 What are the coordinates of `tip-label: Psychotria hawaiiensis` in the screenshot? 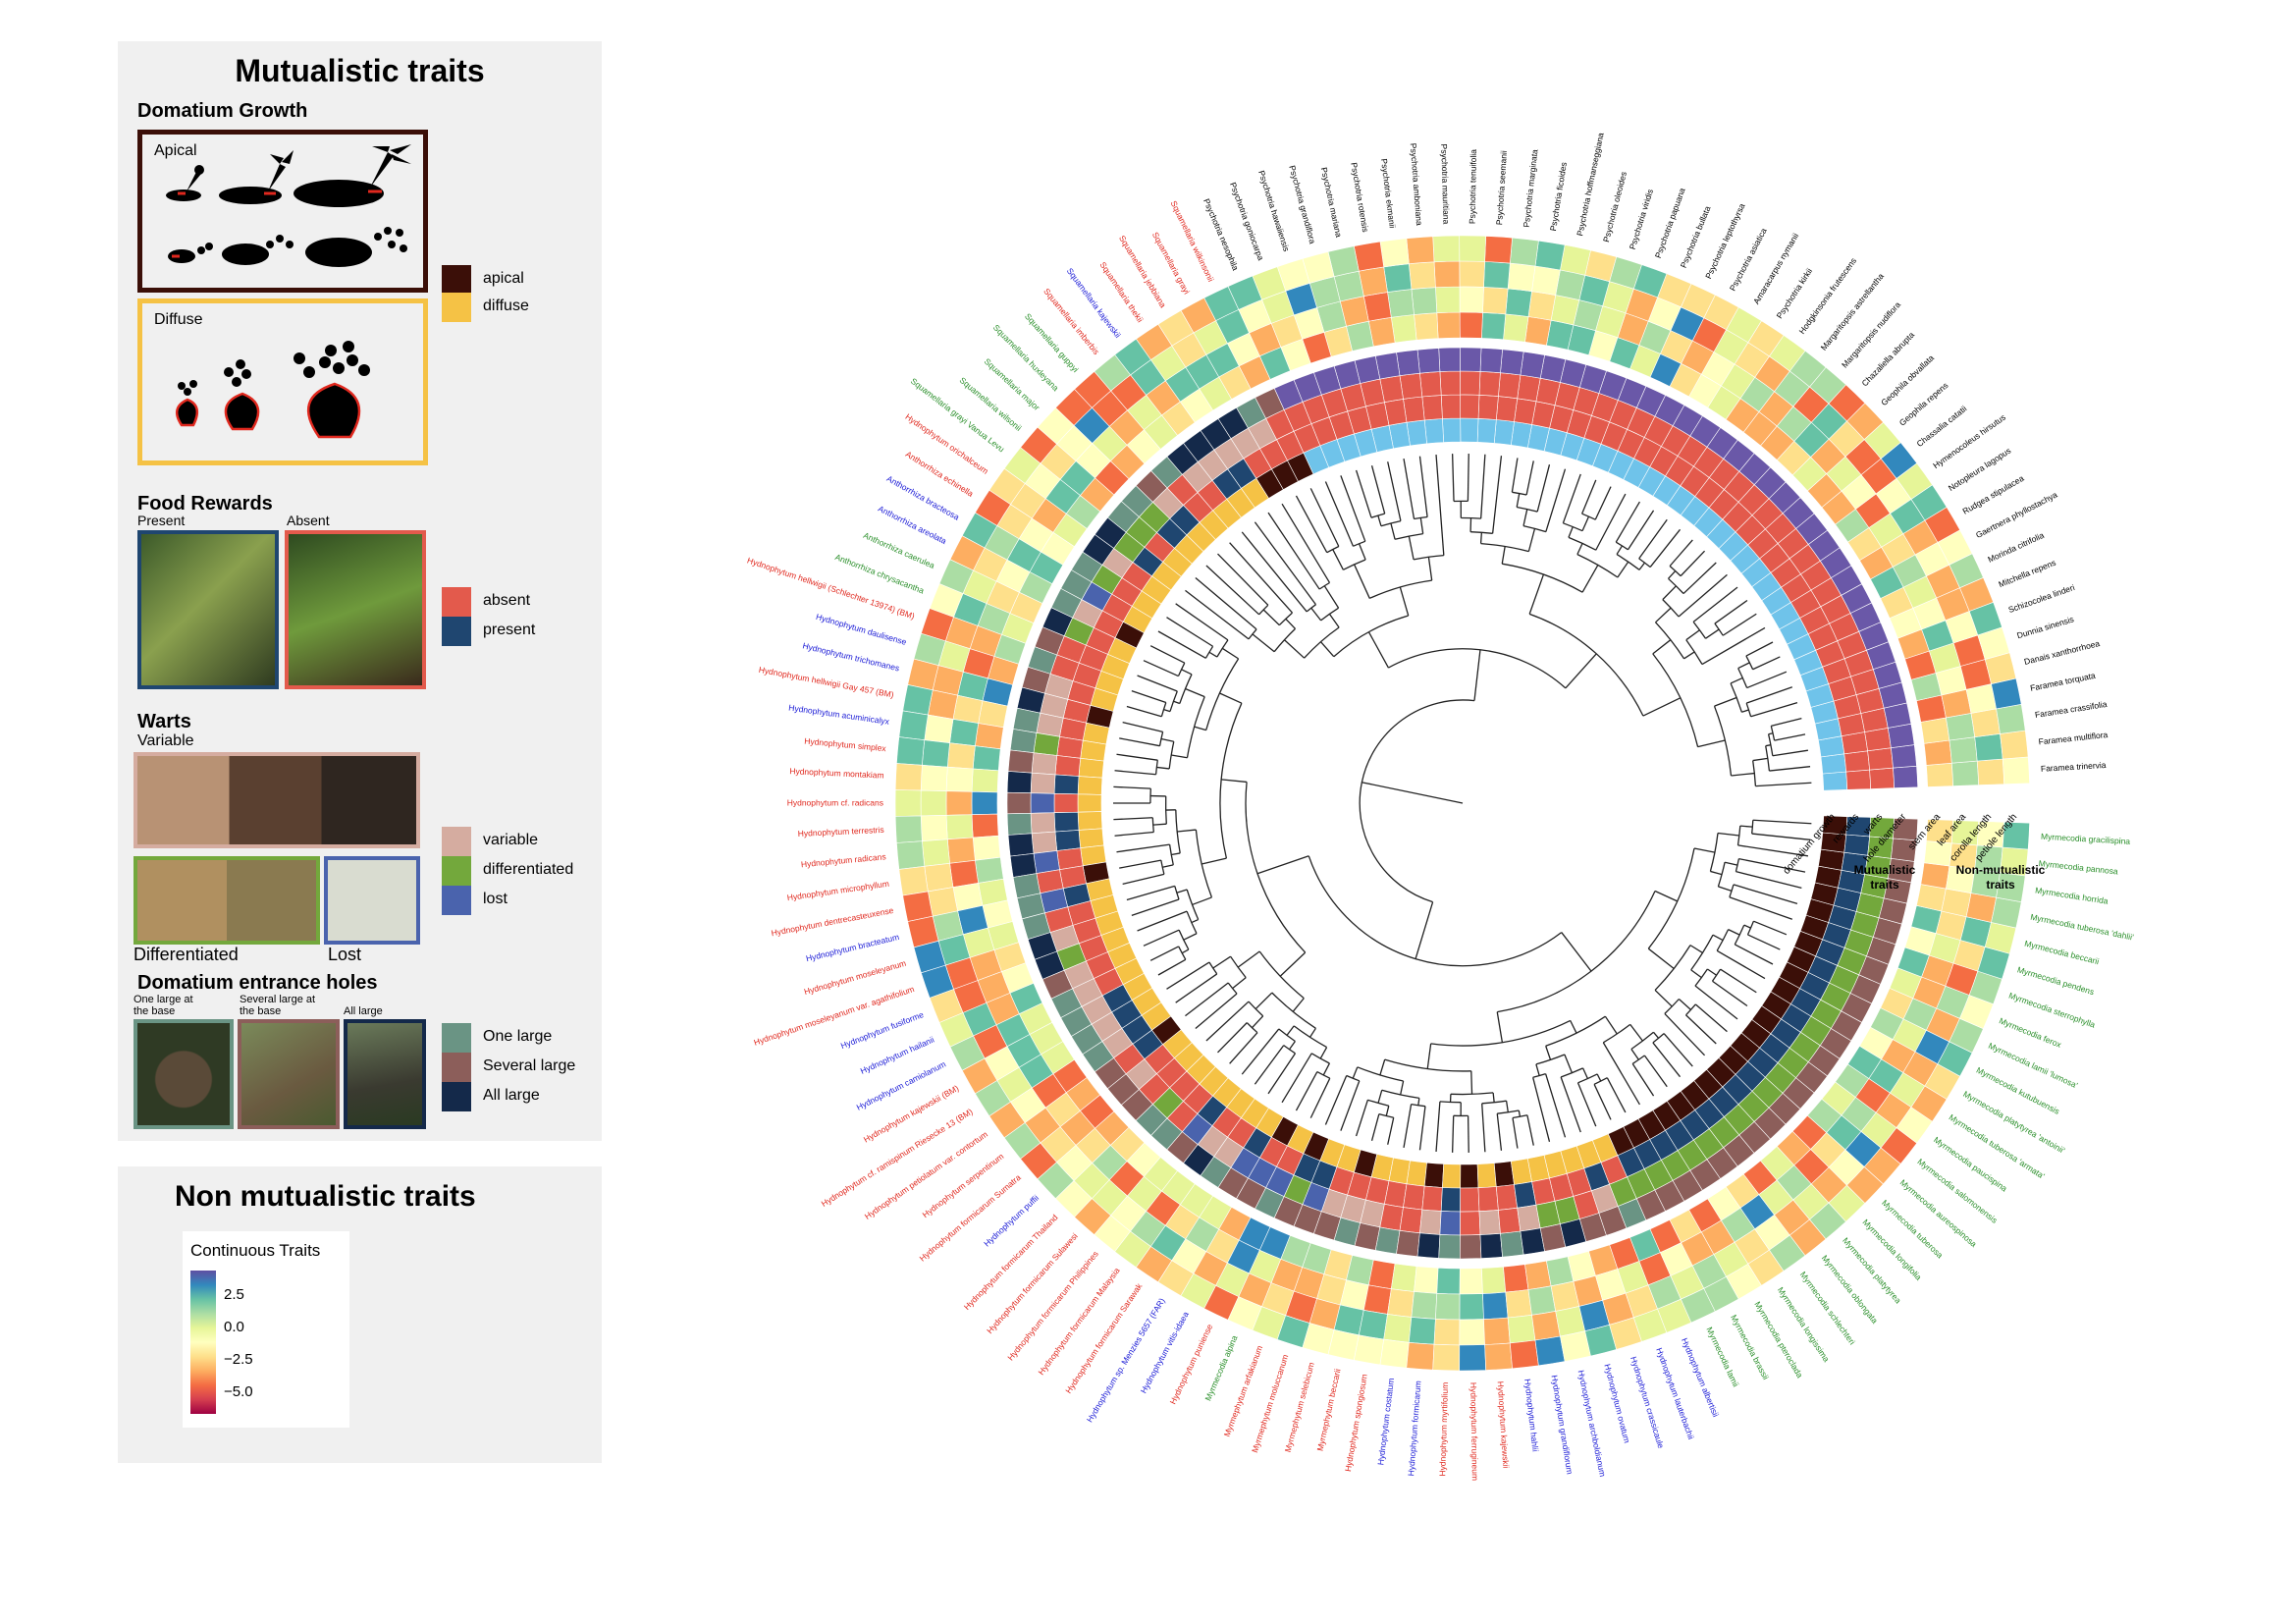 It's located at (1274, 210).